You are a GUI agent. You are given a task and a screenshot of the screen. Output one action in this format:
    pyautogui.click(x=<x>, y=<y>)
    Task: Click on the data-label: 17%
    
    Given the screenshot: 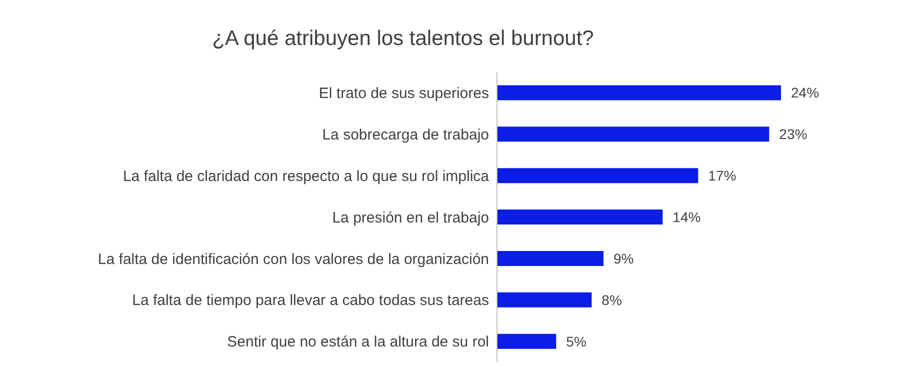 What is the action you would take?
    pyautogui.click(x=722, y=176)
    